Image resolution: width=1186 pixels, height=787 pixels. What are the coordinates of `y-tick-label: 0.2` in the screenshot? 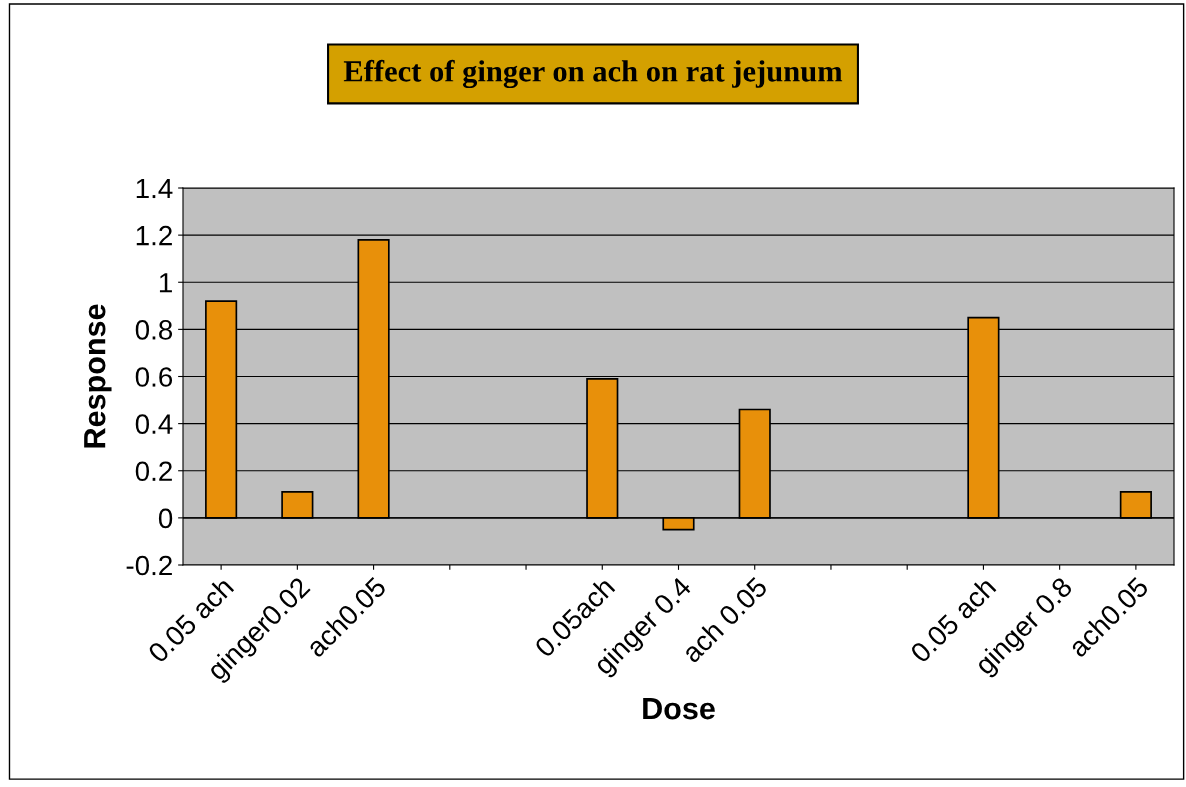 It's located at (153, 471).